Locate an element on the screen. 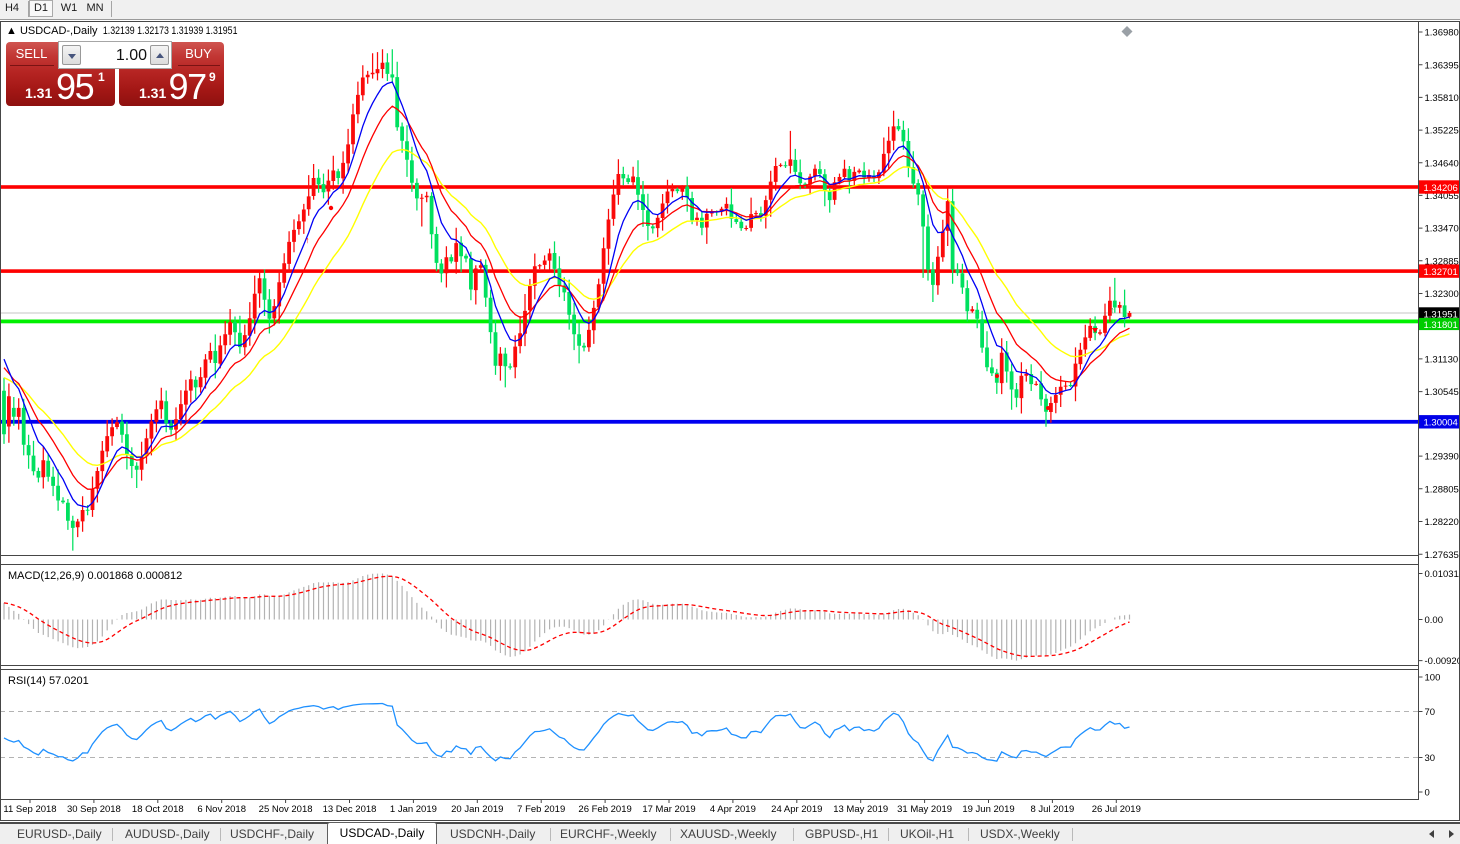 The height and width of the screenshot is (844, 1460). svg-text: 1.31130 is located at coordinates (1442, 360).